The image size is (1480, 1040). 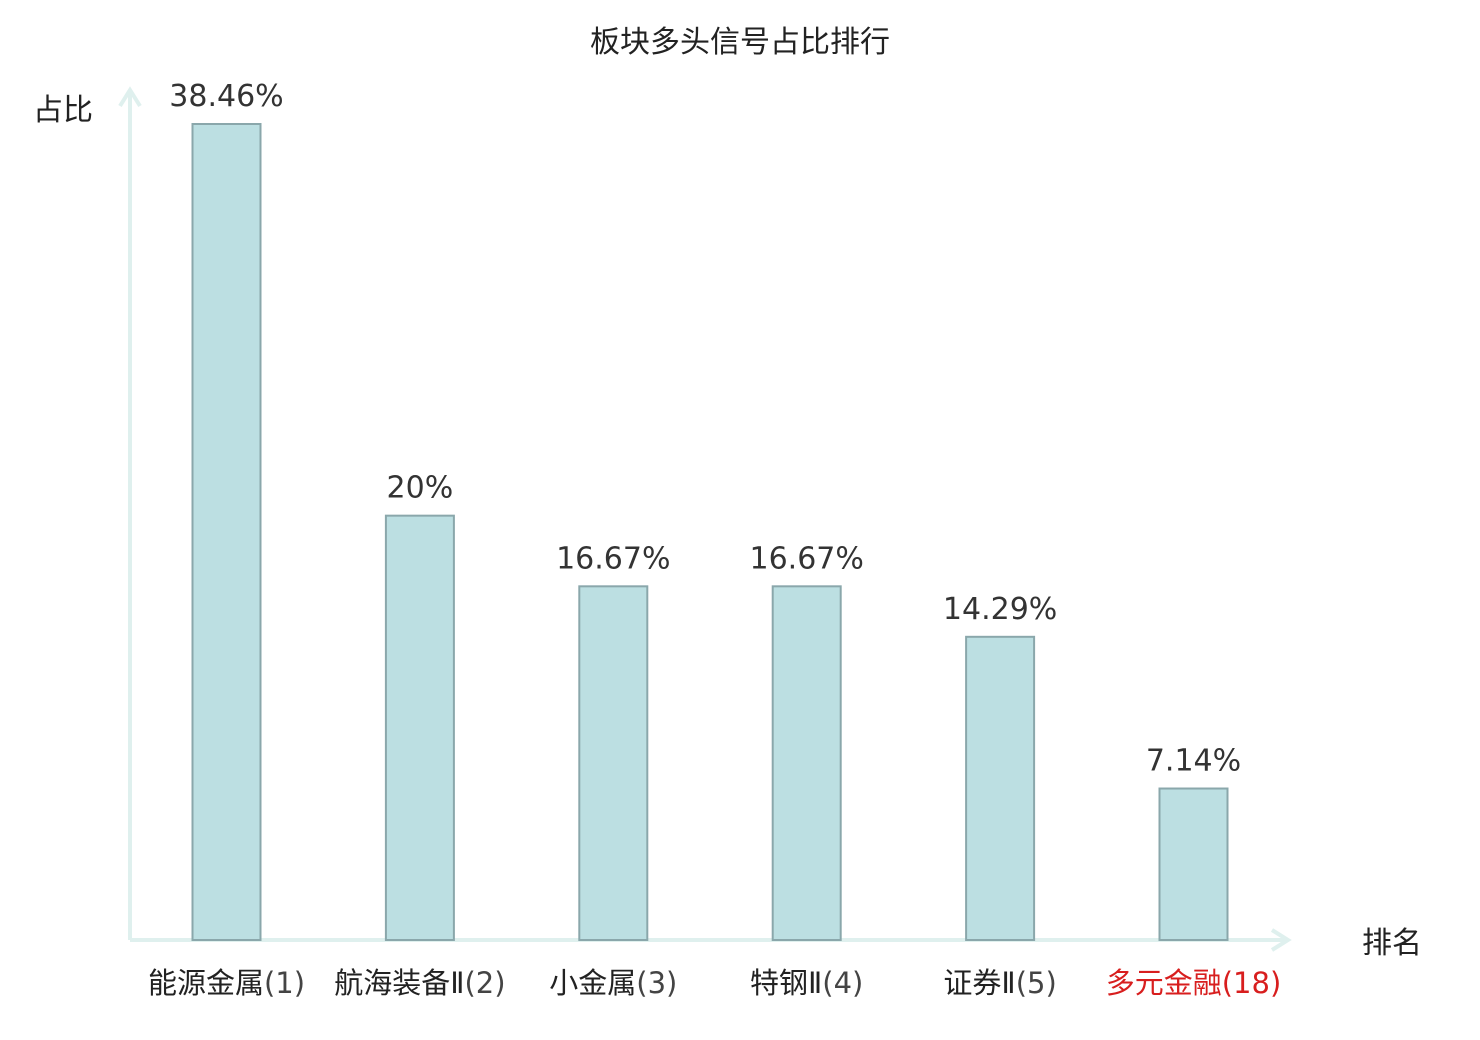 I want to click on y-axis-label: 占比, so click(x=63, y=110).